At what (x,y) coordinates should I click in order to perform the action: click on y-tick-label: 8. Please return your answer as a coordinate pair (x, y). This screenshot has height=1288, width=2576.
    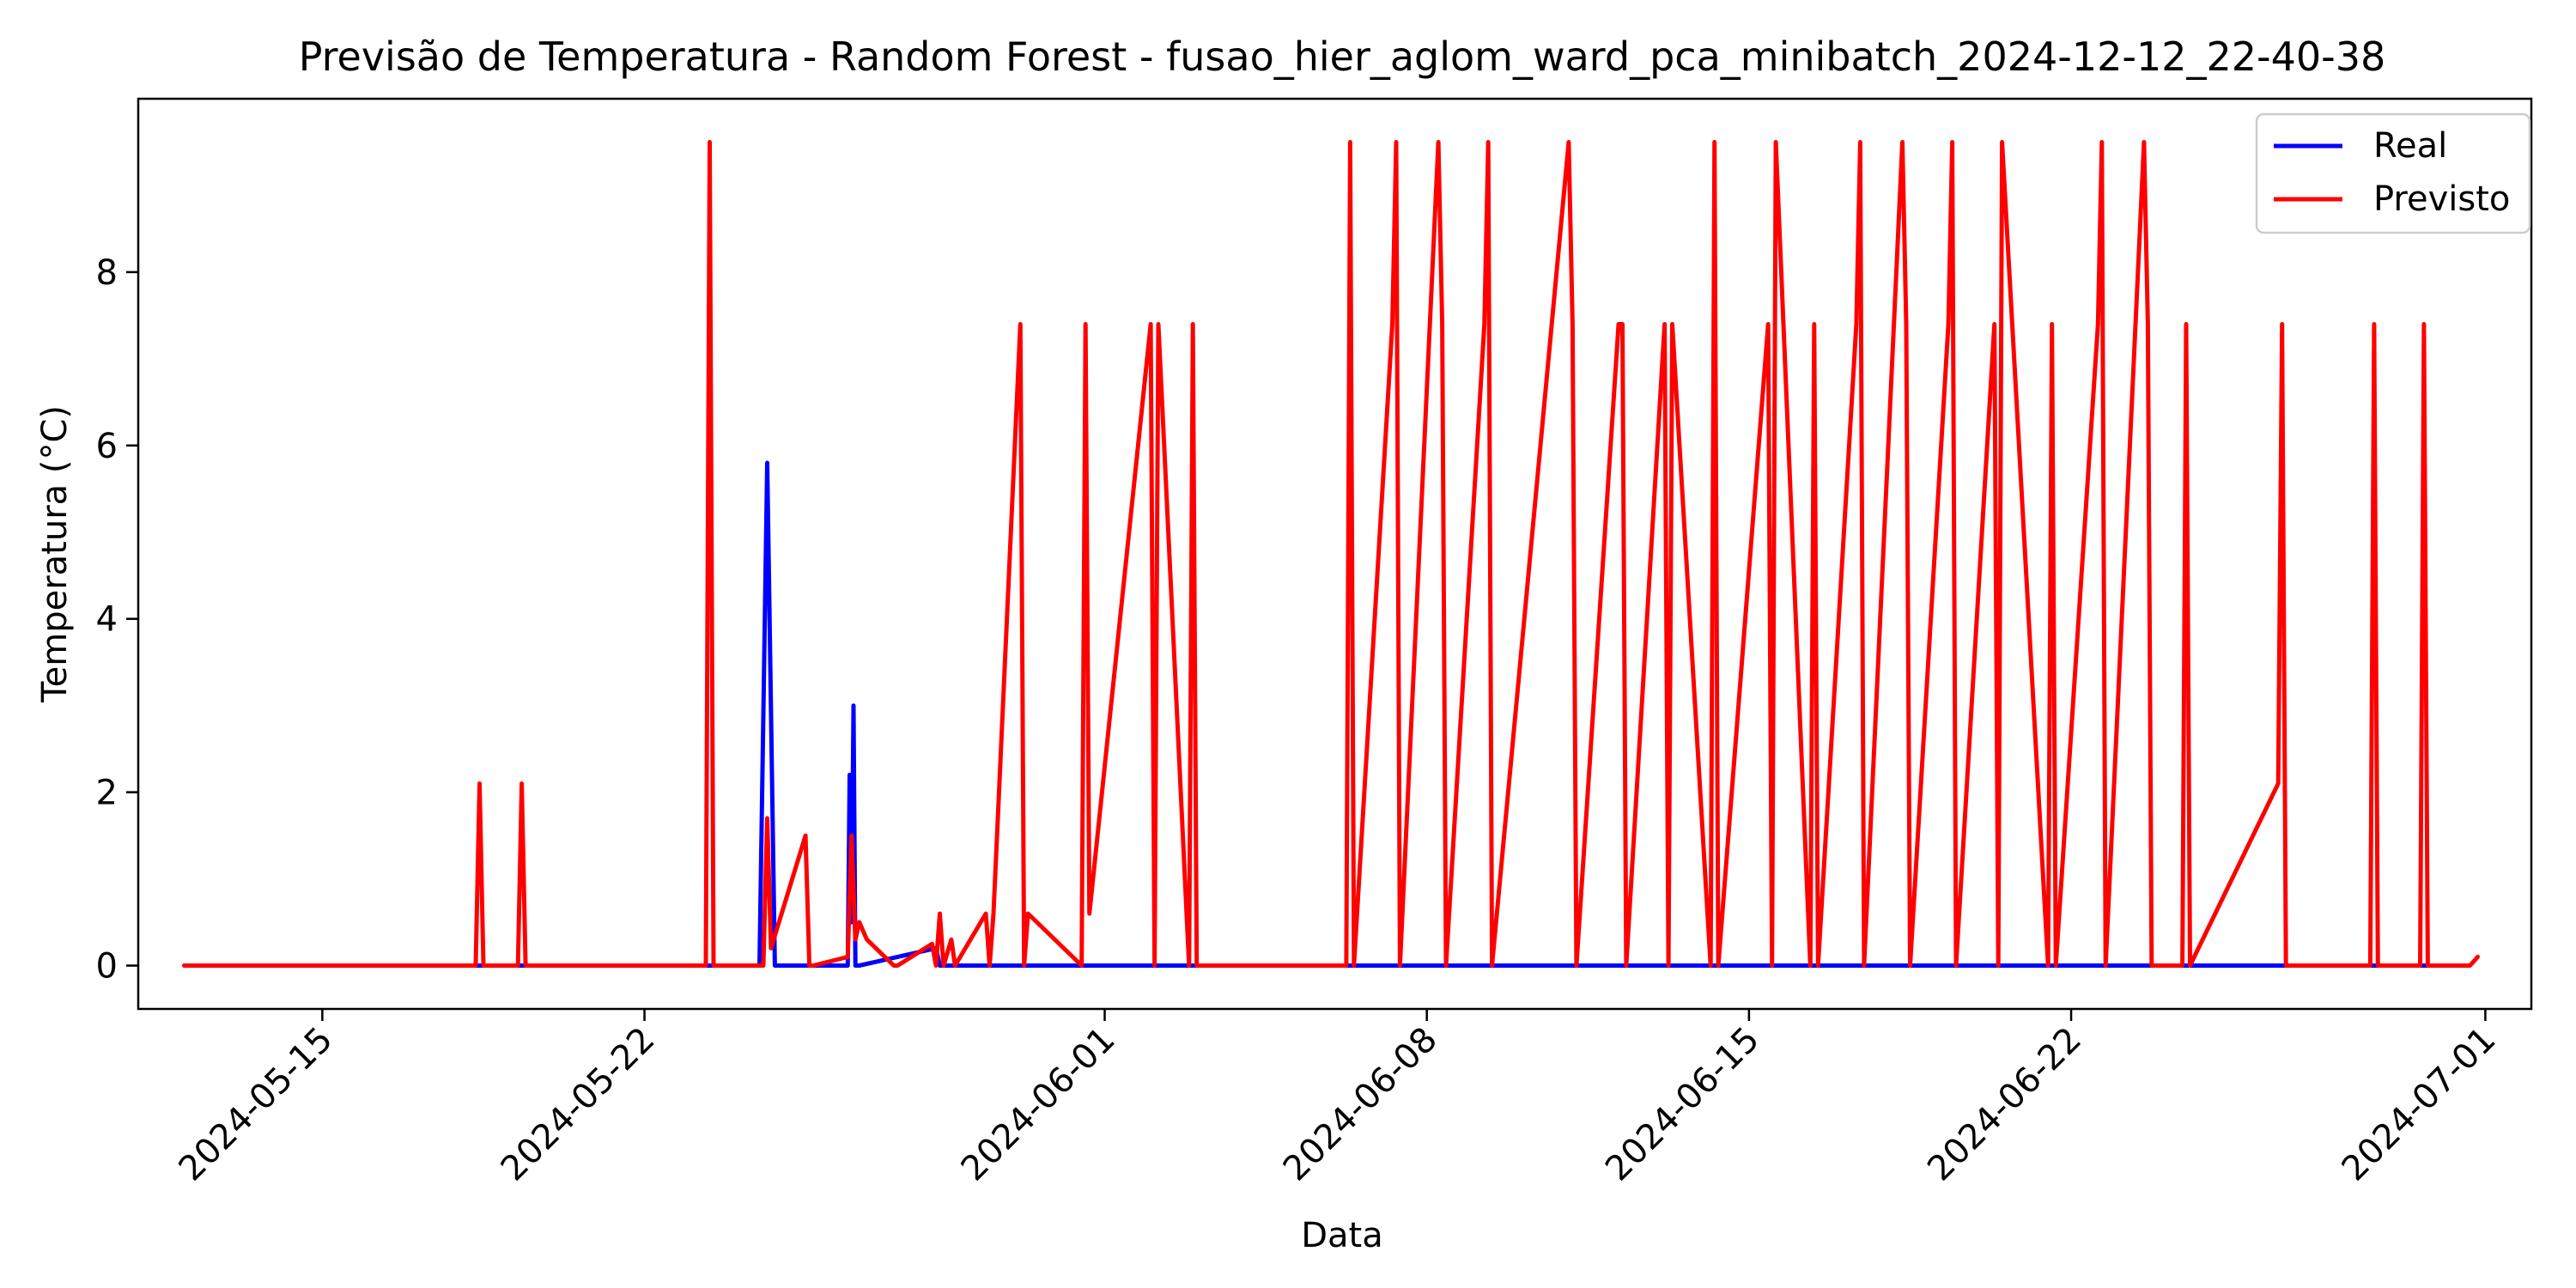
    Looking at the image, I should click on (107, 273).